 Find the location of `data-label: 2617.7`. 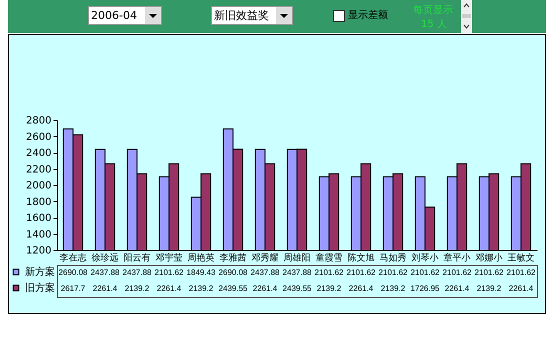

data-label: 2617.7 is located at coordinates (73, 288).